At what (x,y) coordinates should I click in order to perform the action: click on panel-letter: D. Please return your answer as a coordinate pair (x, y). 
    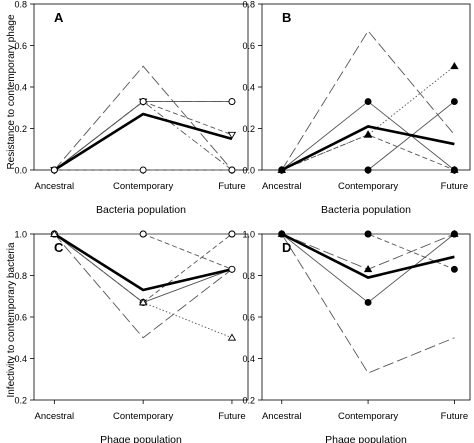
    Looking at the image, I should click on (286, 247).